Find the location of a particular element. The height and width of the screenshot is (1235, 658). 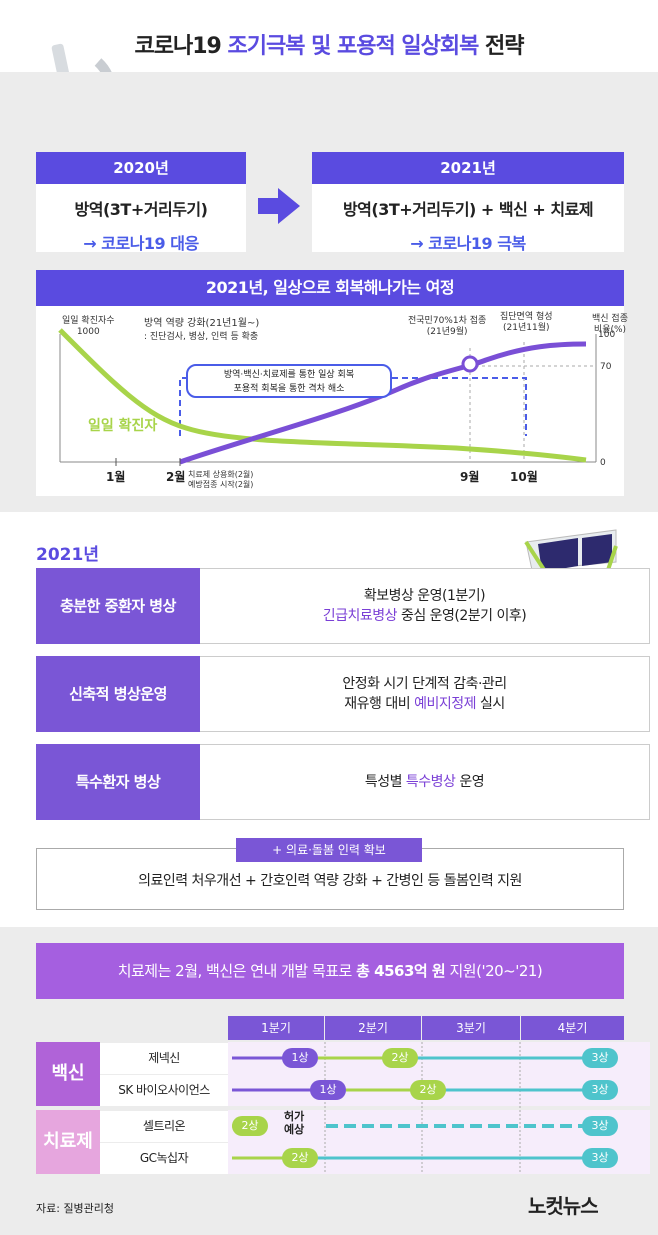

celltrion-approval-note: 허가 예상 is located at coordinates (294, 1123).